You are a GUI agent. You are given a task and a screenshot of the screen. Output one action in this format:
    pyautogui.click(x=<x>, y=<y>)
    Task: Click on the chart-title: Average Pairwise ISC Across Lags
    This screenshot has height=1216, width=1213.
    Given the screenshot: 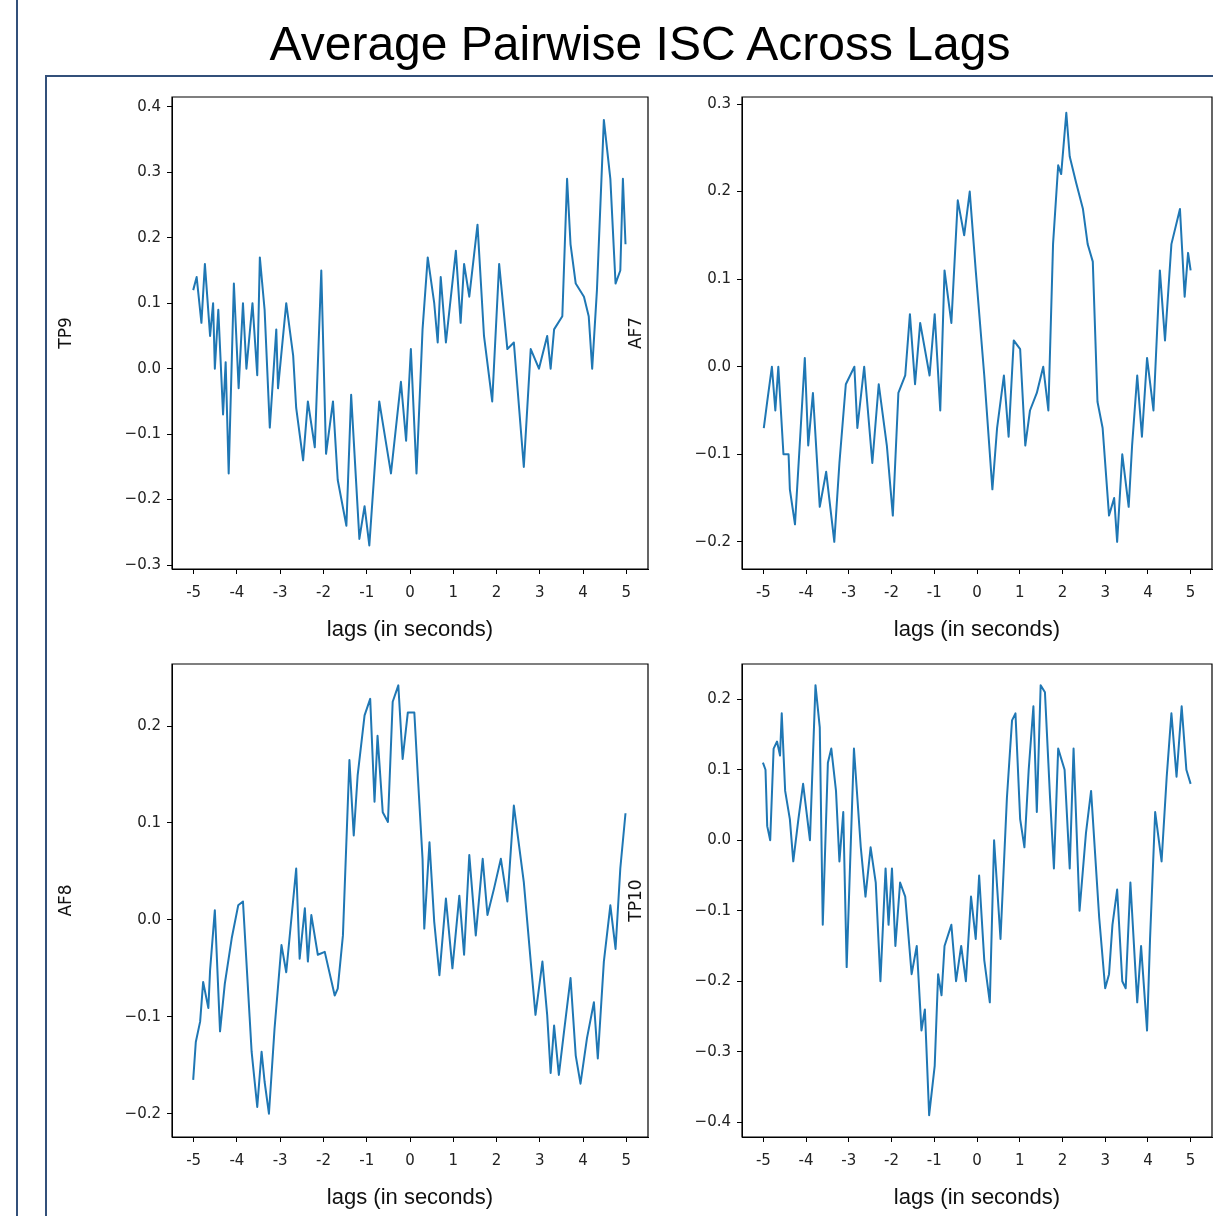 What is the action you would take?
    pyautogui.click(x=640, y=44)
    